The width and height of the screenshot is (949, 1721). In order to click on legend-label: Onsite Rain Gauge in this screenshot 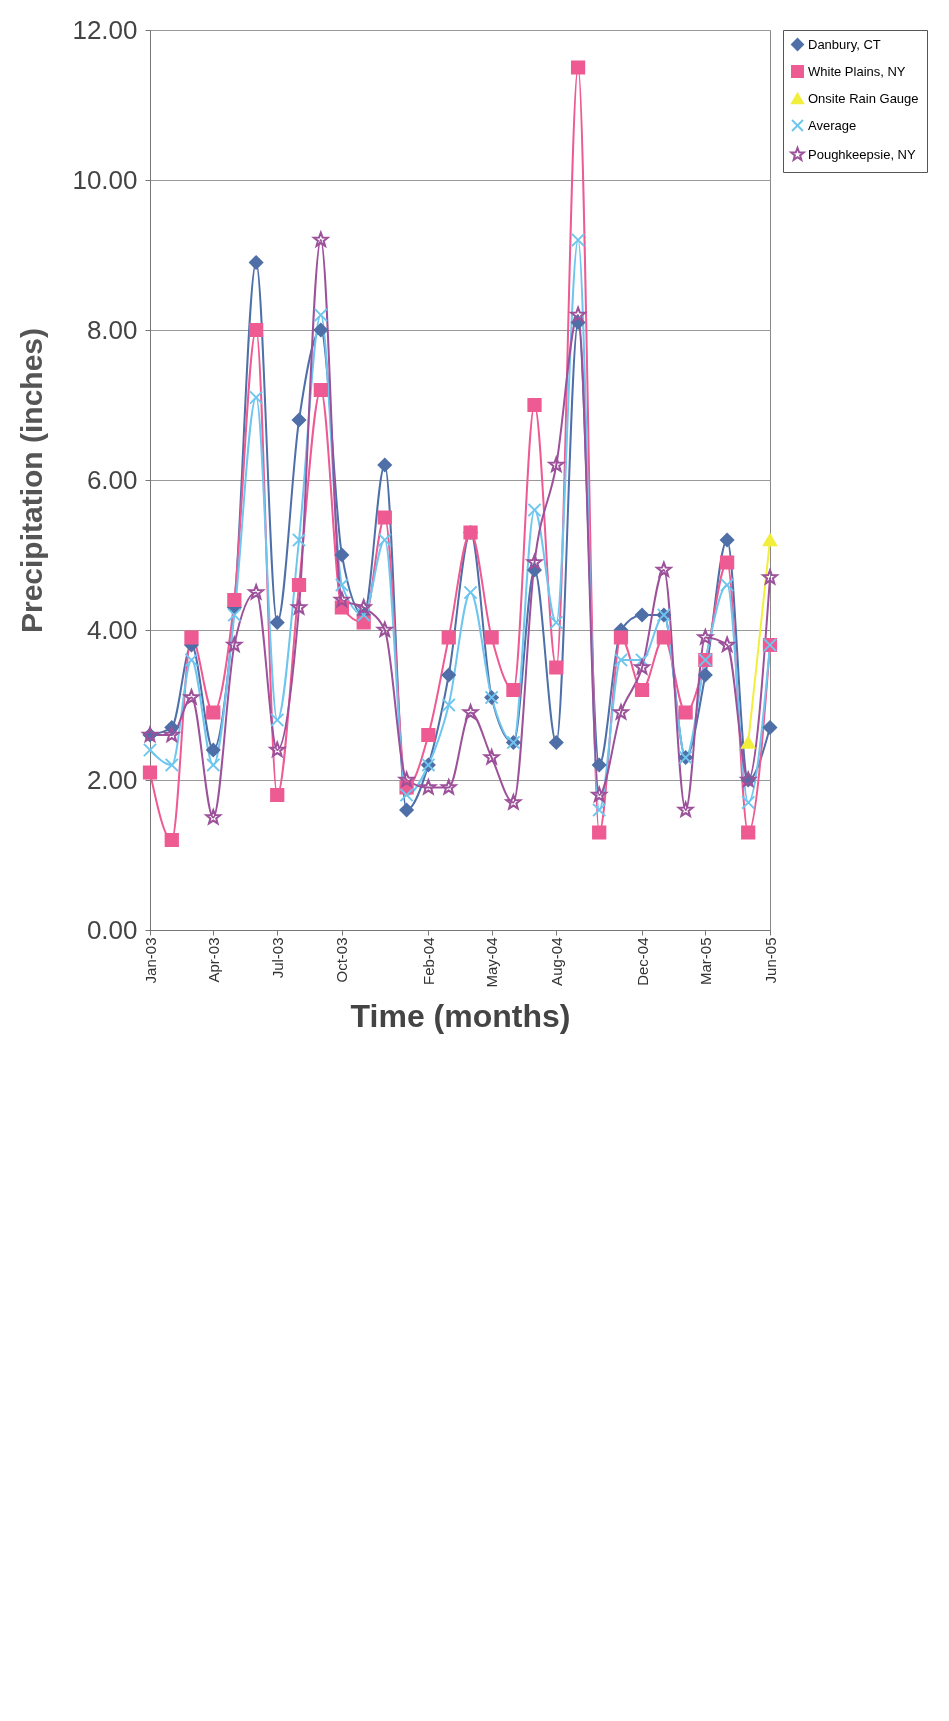, I will do `click(863, 98)`.